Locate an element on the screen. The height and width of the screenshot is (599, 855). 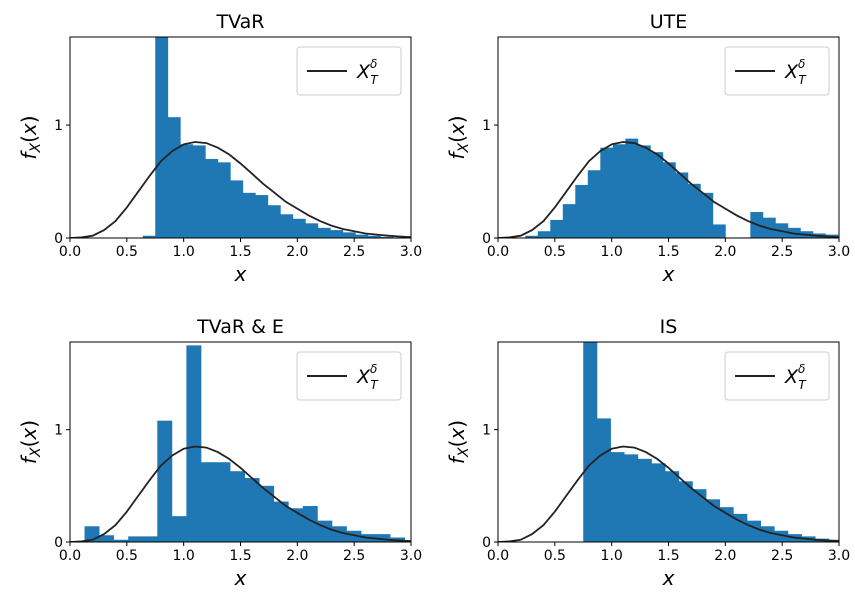
density-curve is located at coordinates (668, 189).